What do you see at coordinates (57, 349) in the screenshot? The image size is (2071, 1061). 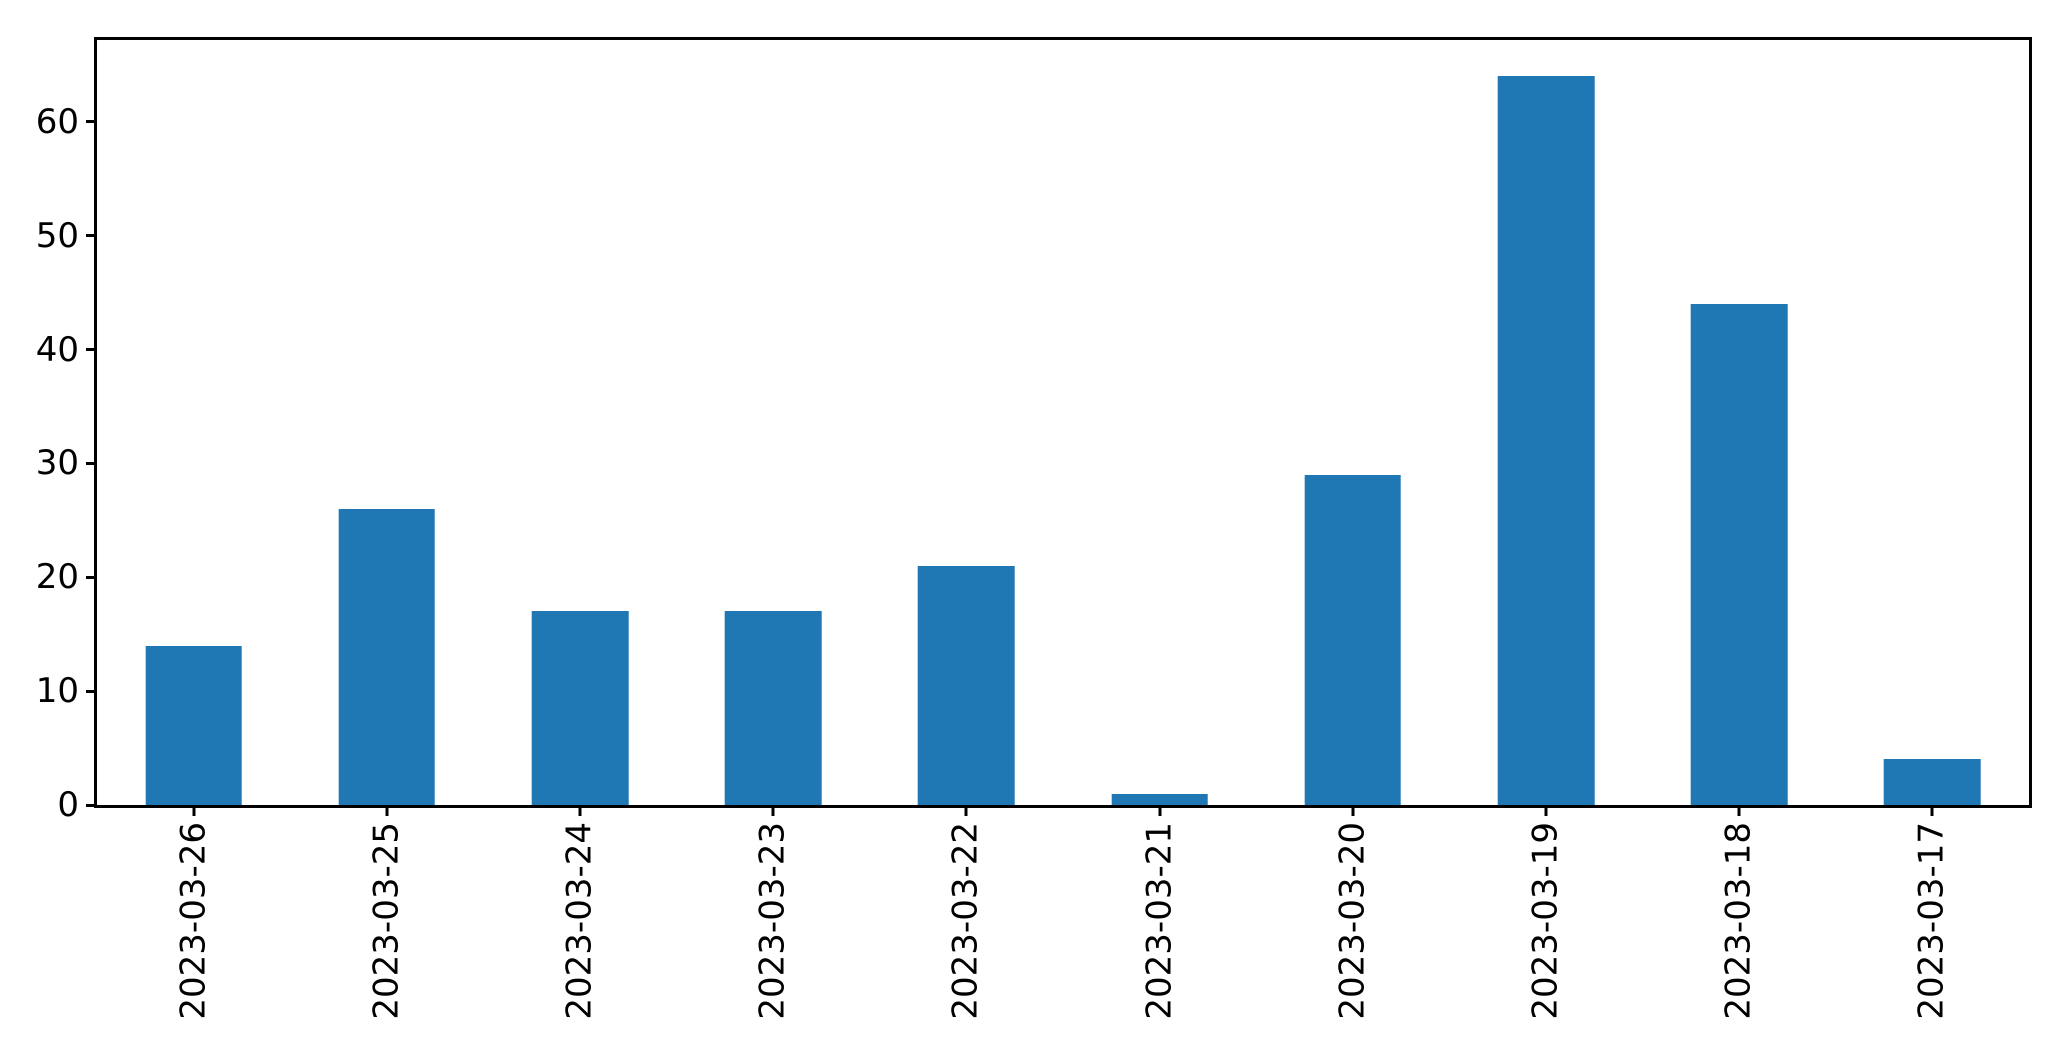 I see `y-tick-label: 40` at bounding box center [57, 349].